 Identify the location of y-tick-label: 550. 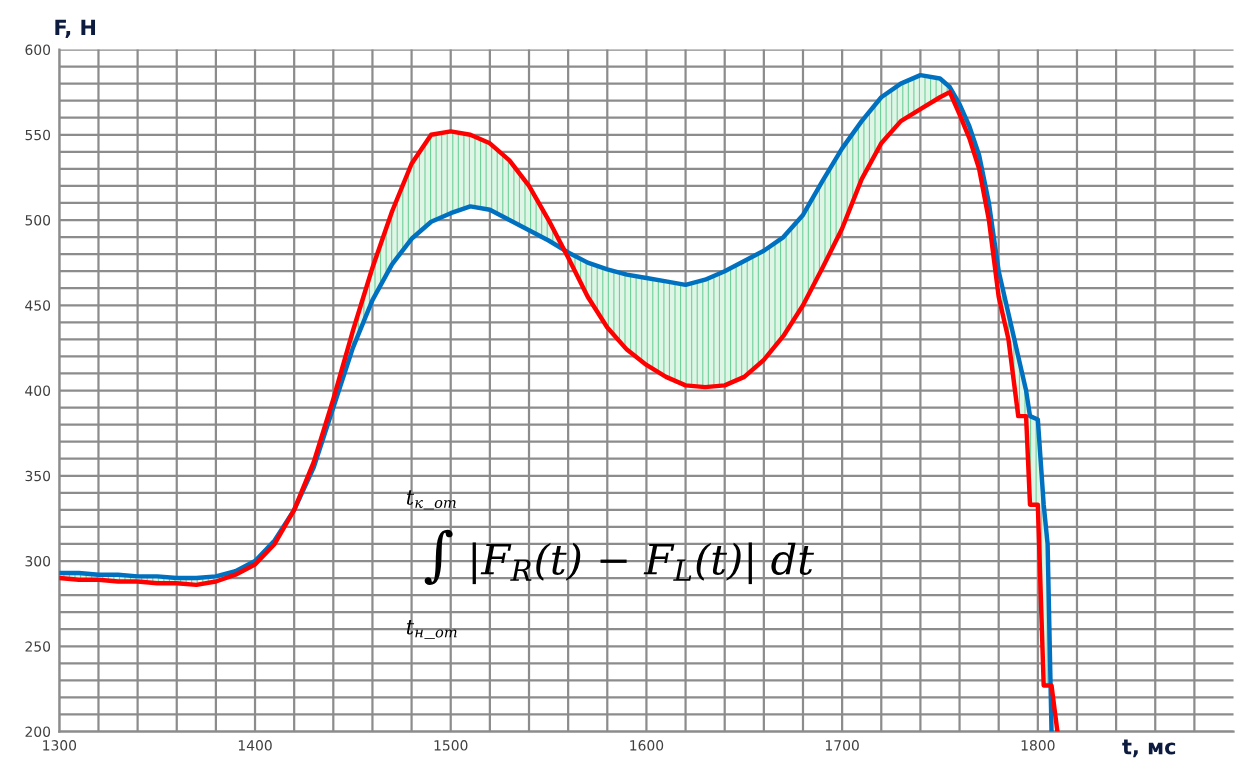
(38, 135).